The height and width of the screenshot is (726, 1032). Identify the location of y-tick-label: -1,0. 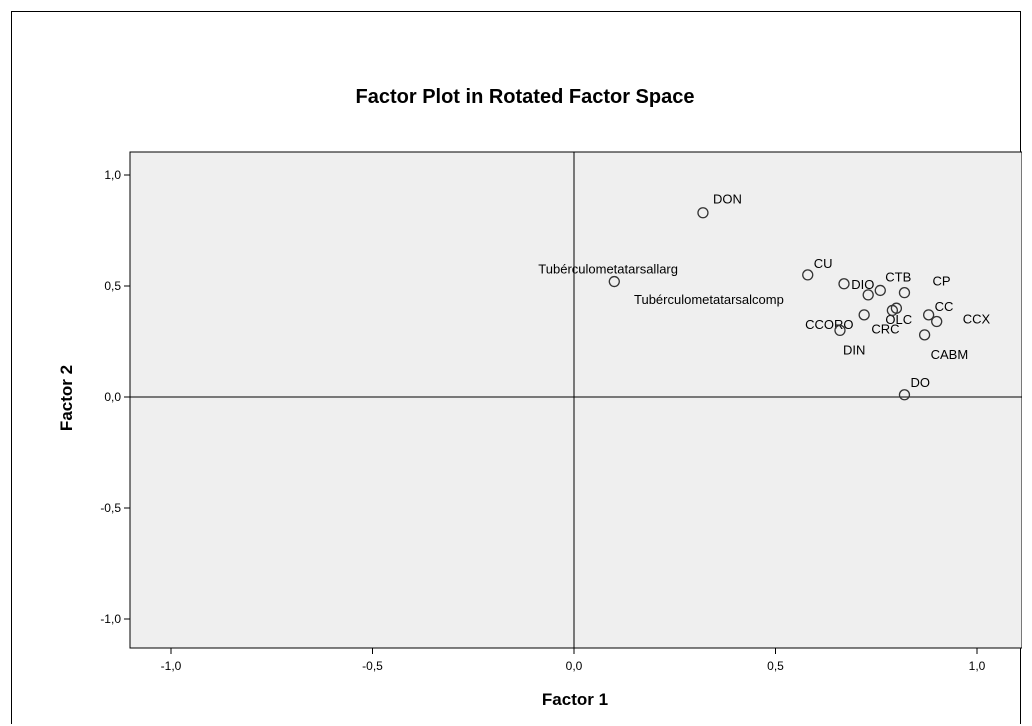
(110, 619).